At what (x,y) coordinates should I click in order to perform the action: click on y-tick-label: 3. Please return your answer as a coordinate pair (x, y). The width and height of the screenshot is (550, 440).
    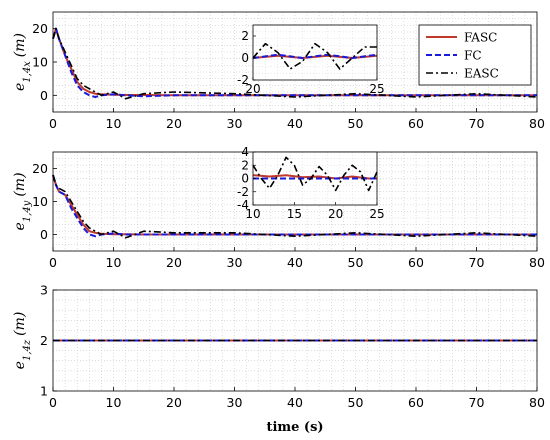
    Looking at the image, I should click on (44, 290).